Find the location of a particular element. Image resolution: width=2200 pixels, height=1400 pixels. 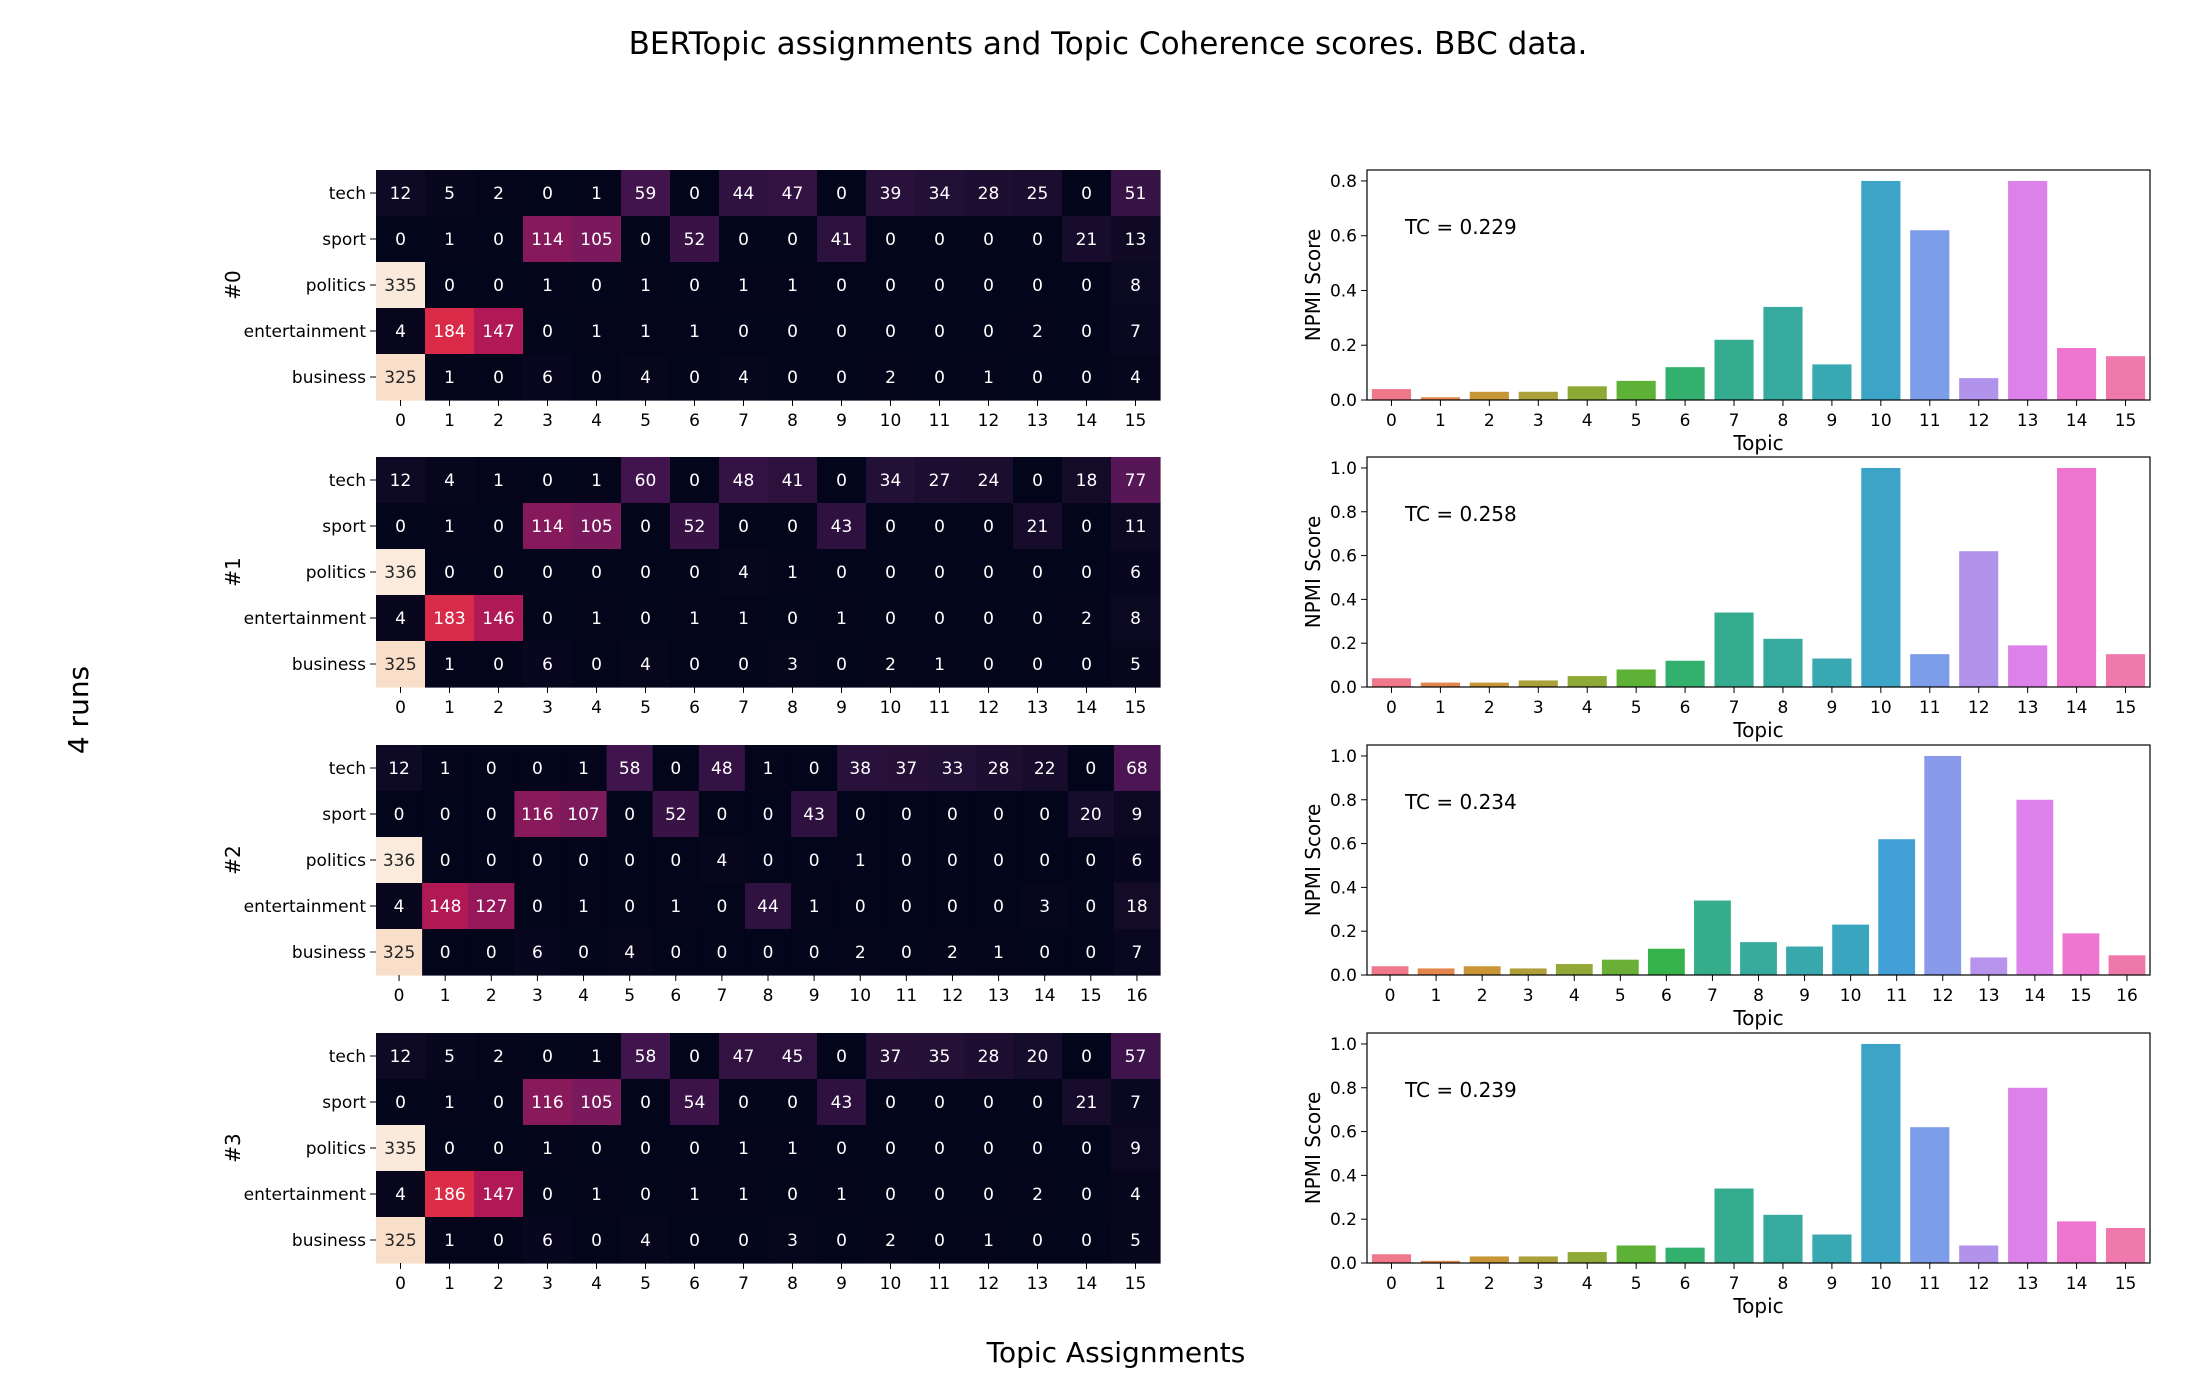

heatmap-cell-label: 4 is located at coordinates (743, 573).